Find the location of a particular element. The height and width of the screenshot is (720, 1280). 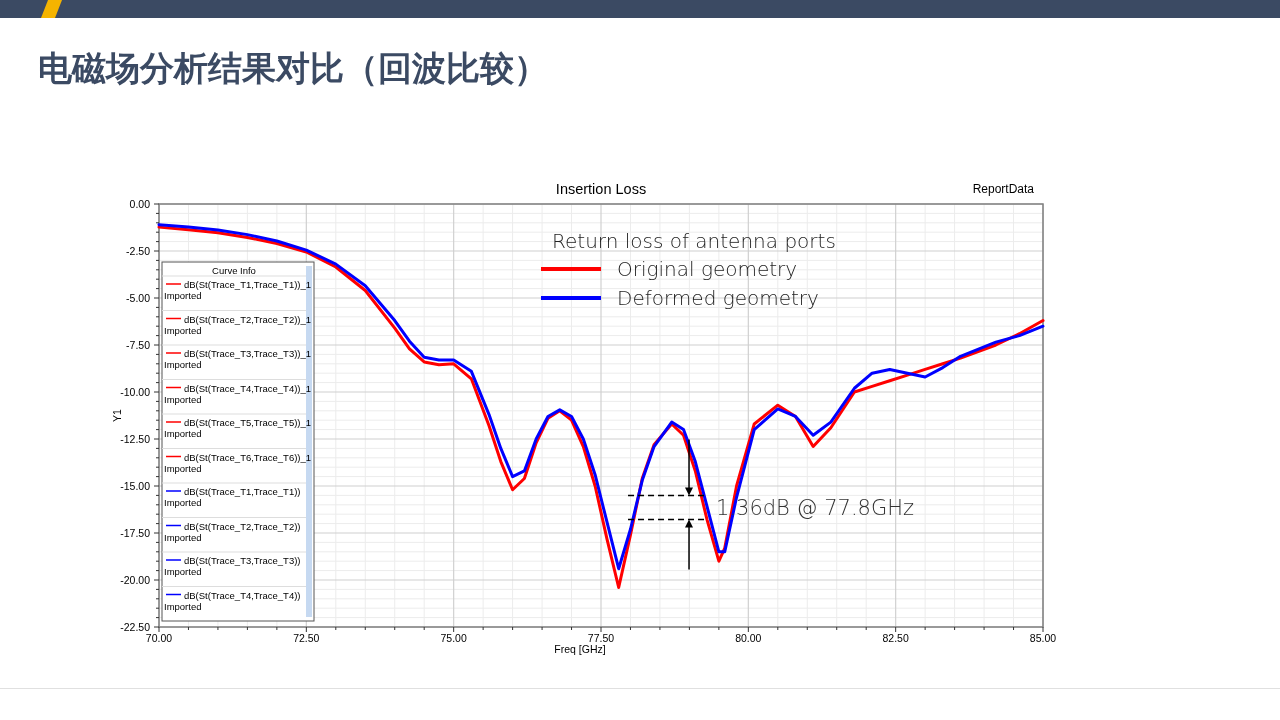

annotation: dB(St(Trace_T3,Trace_T3))_1 Imported is located at coordinates (238, 359).